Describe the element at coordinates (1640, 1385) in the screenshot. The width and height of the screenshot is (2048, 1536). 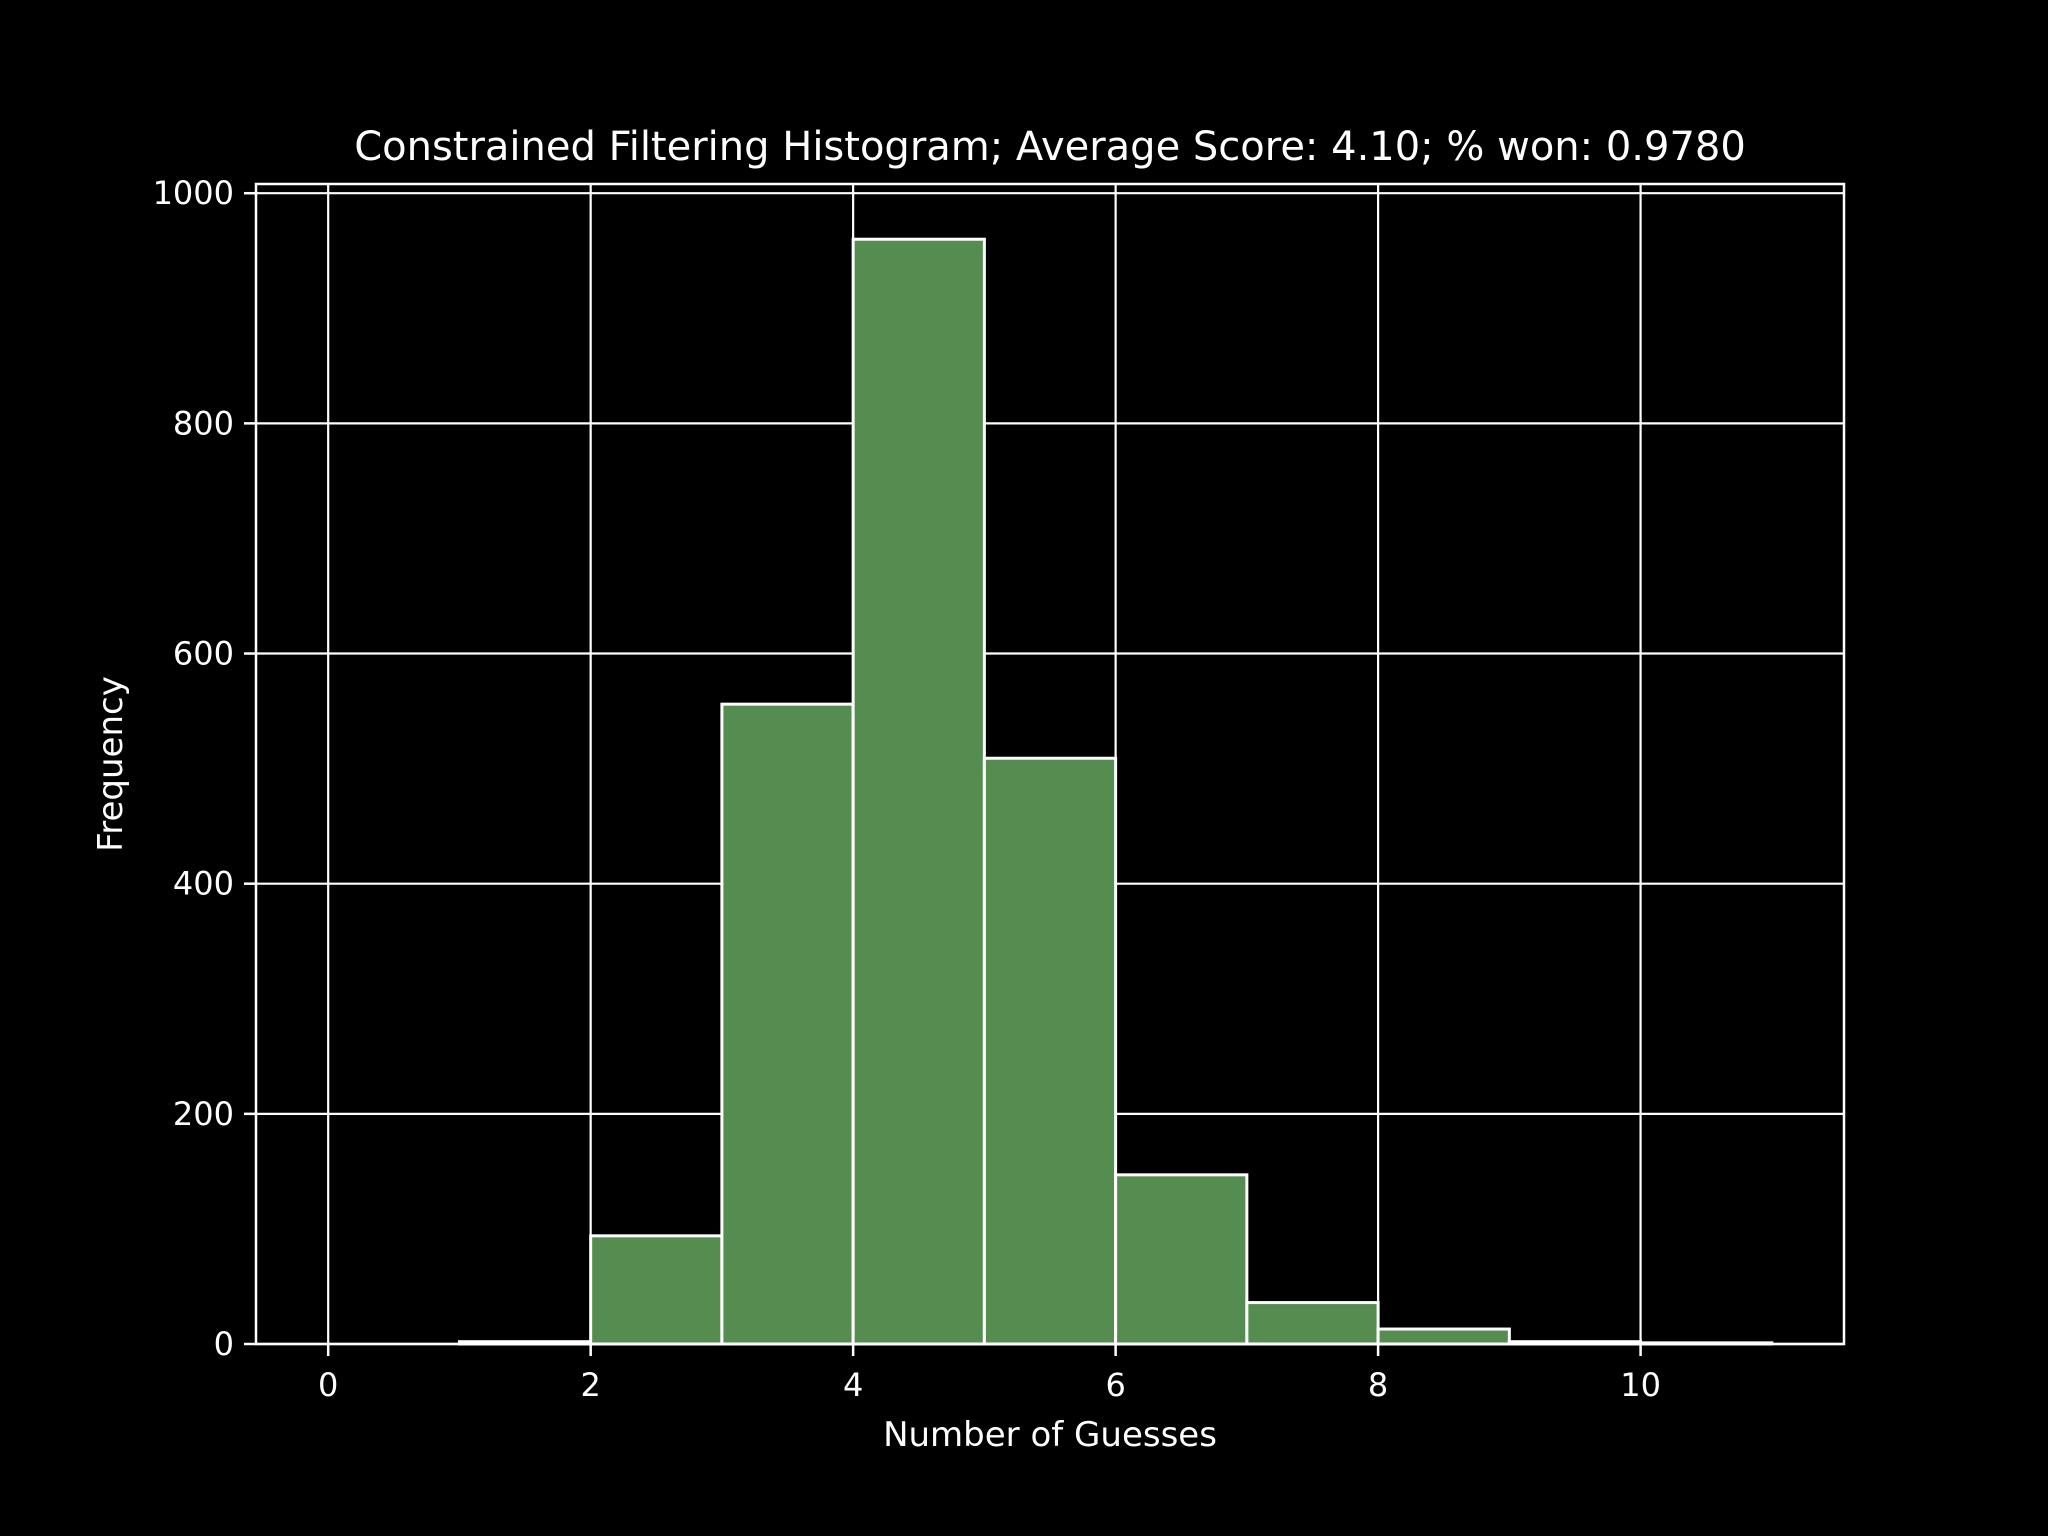
I see `x-tick-label-5: 10` at that location.